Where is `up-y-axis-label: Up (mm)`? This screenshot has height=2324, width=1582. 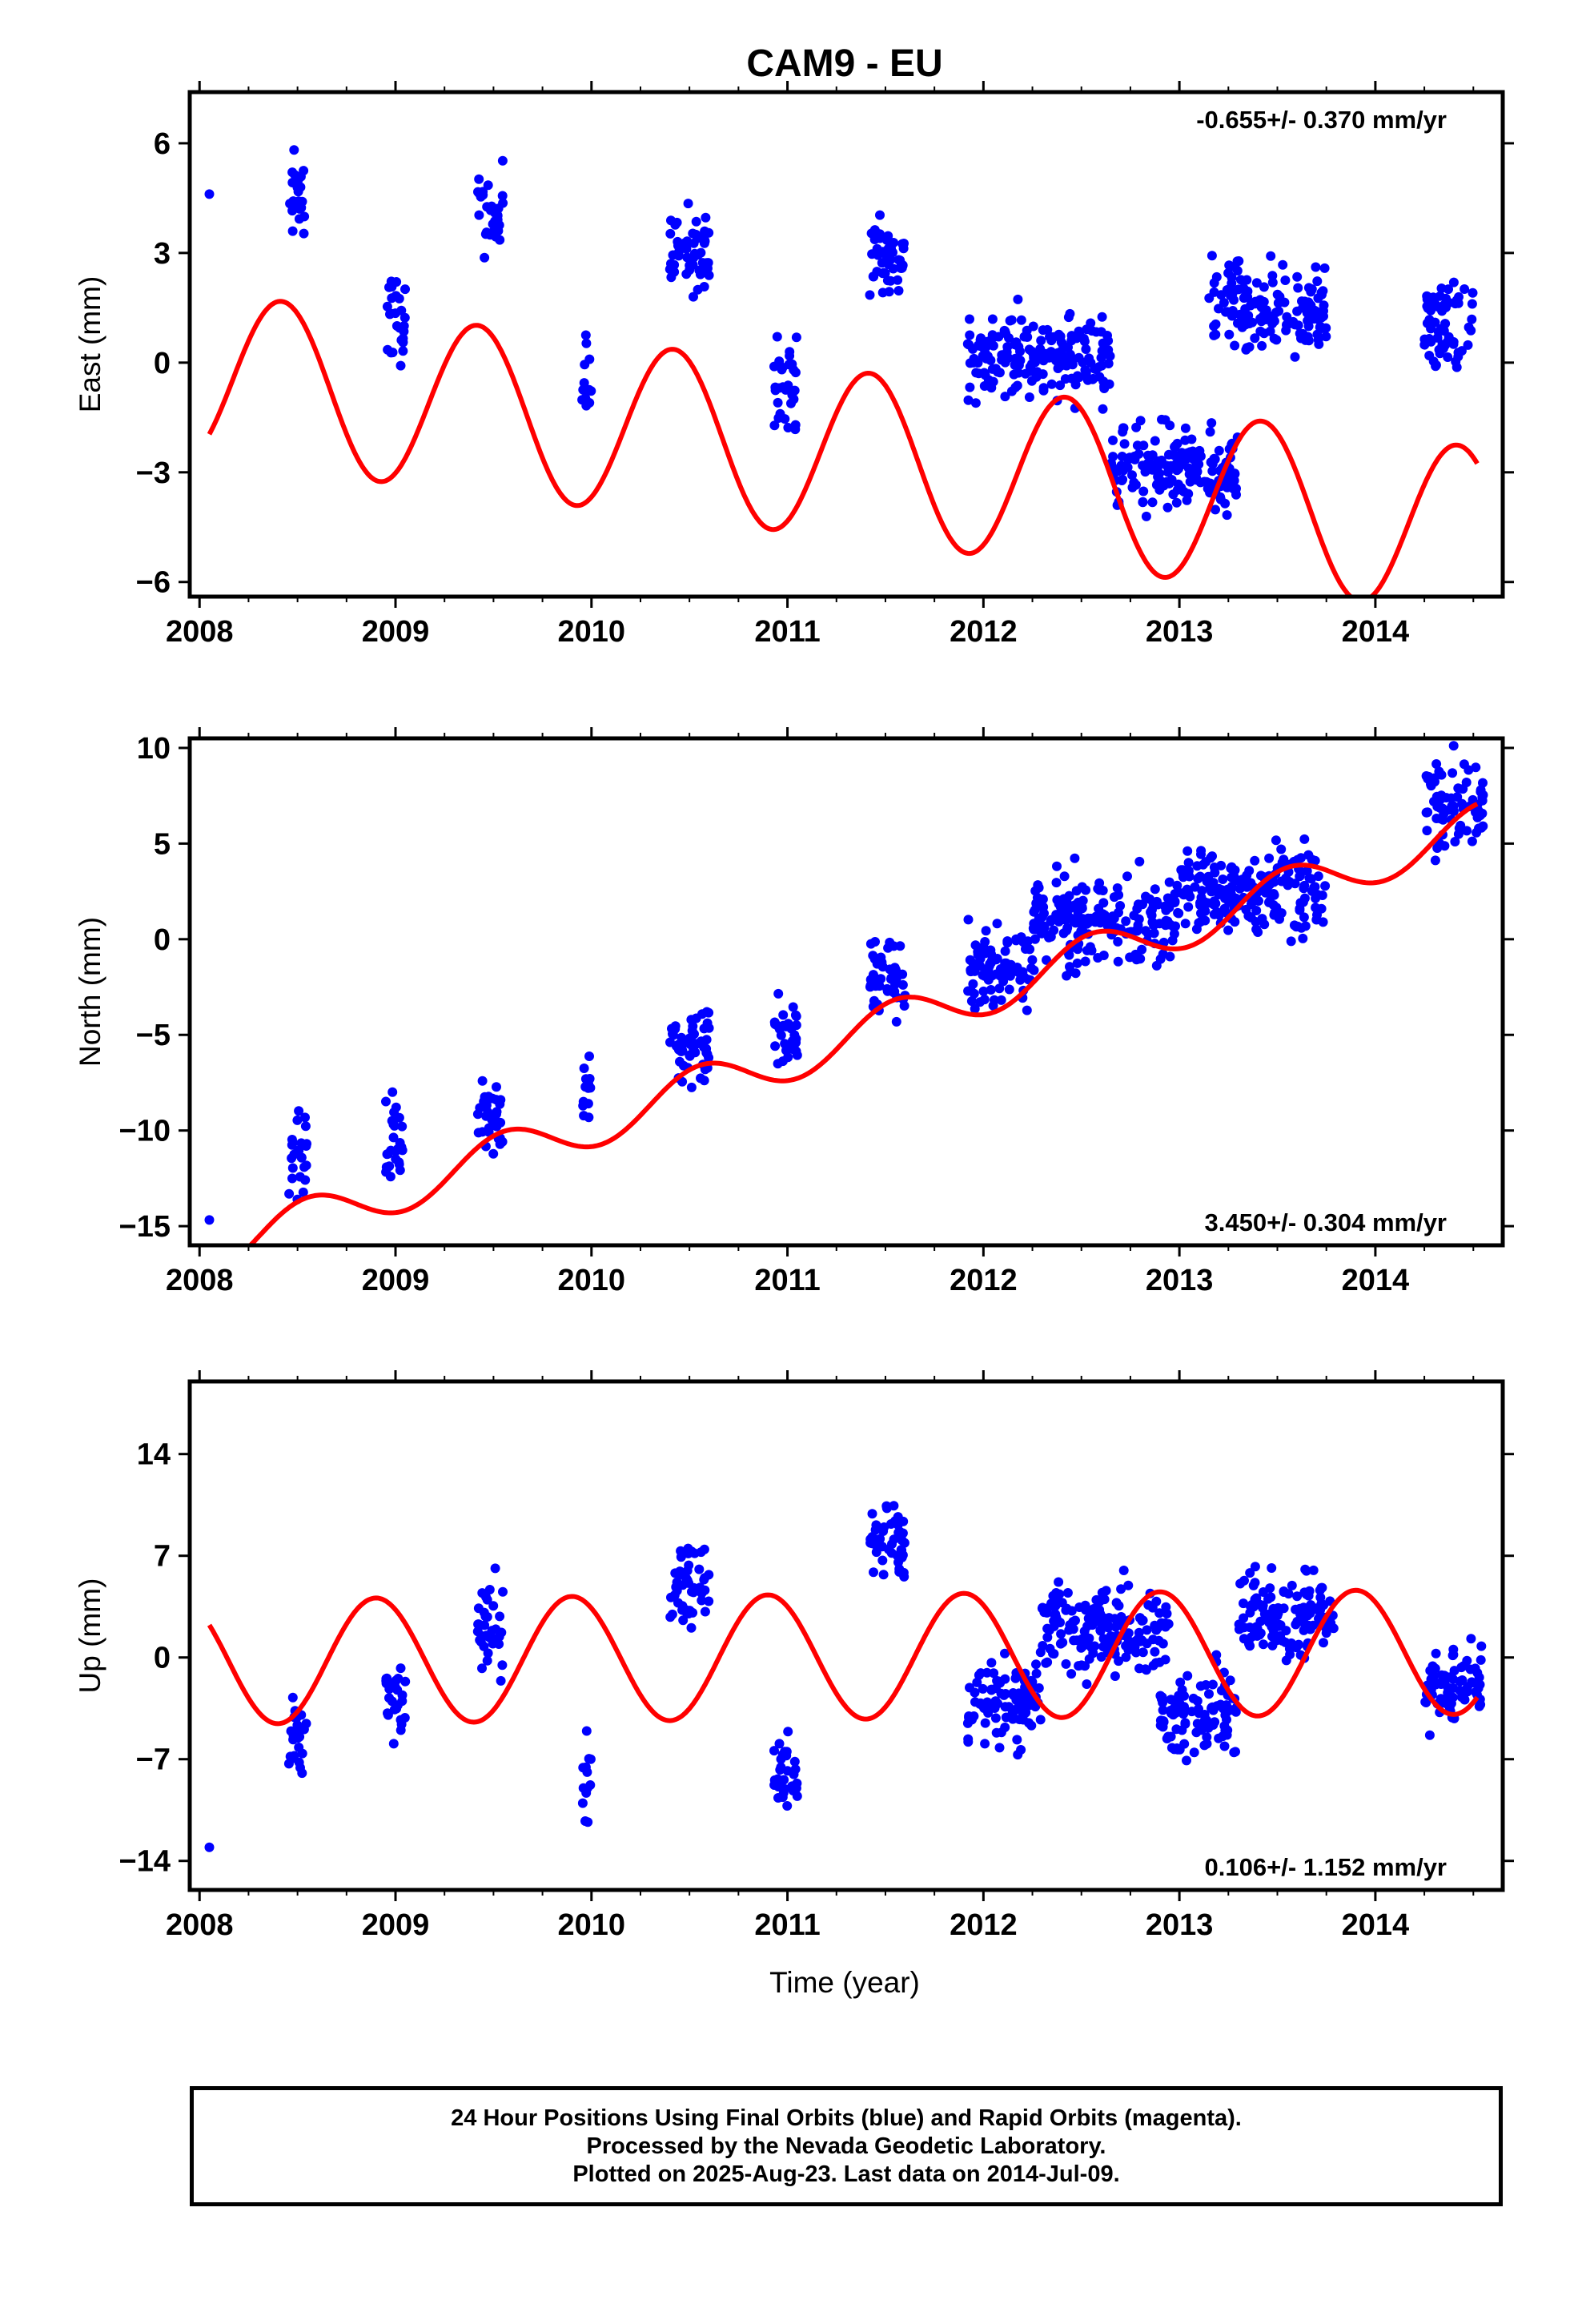
up-y-axis-label: Up (mm) is located at coordinates (90, 1636).